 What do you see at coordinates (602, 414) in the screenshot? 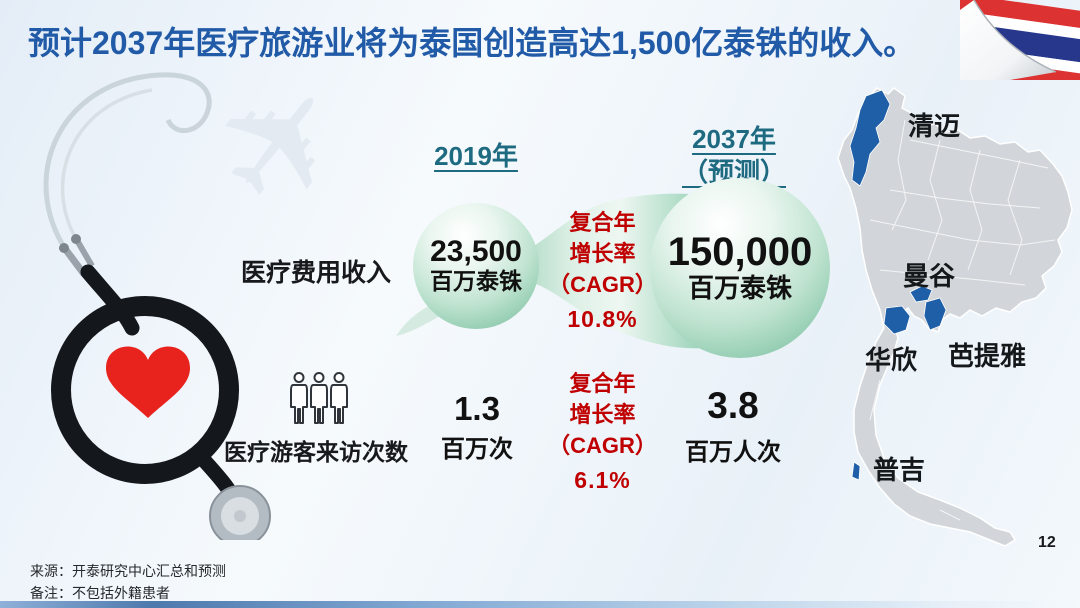
I see `cagr-visitors-line2: 增长率` at bounding box center [602, 414].